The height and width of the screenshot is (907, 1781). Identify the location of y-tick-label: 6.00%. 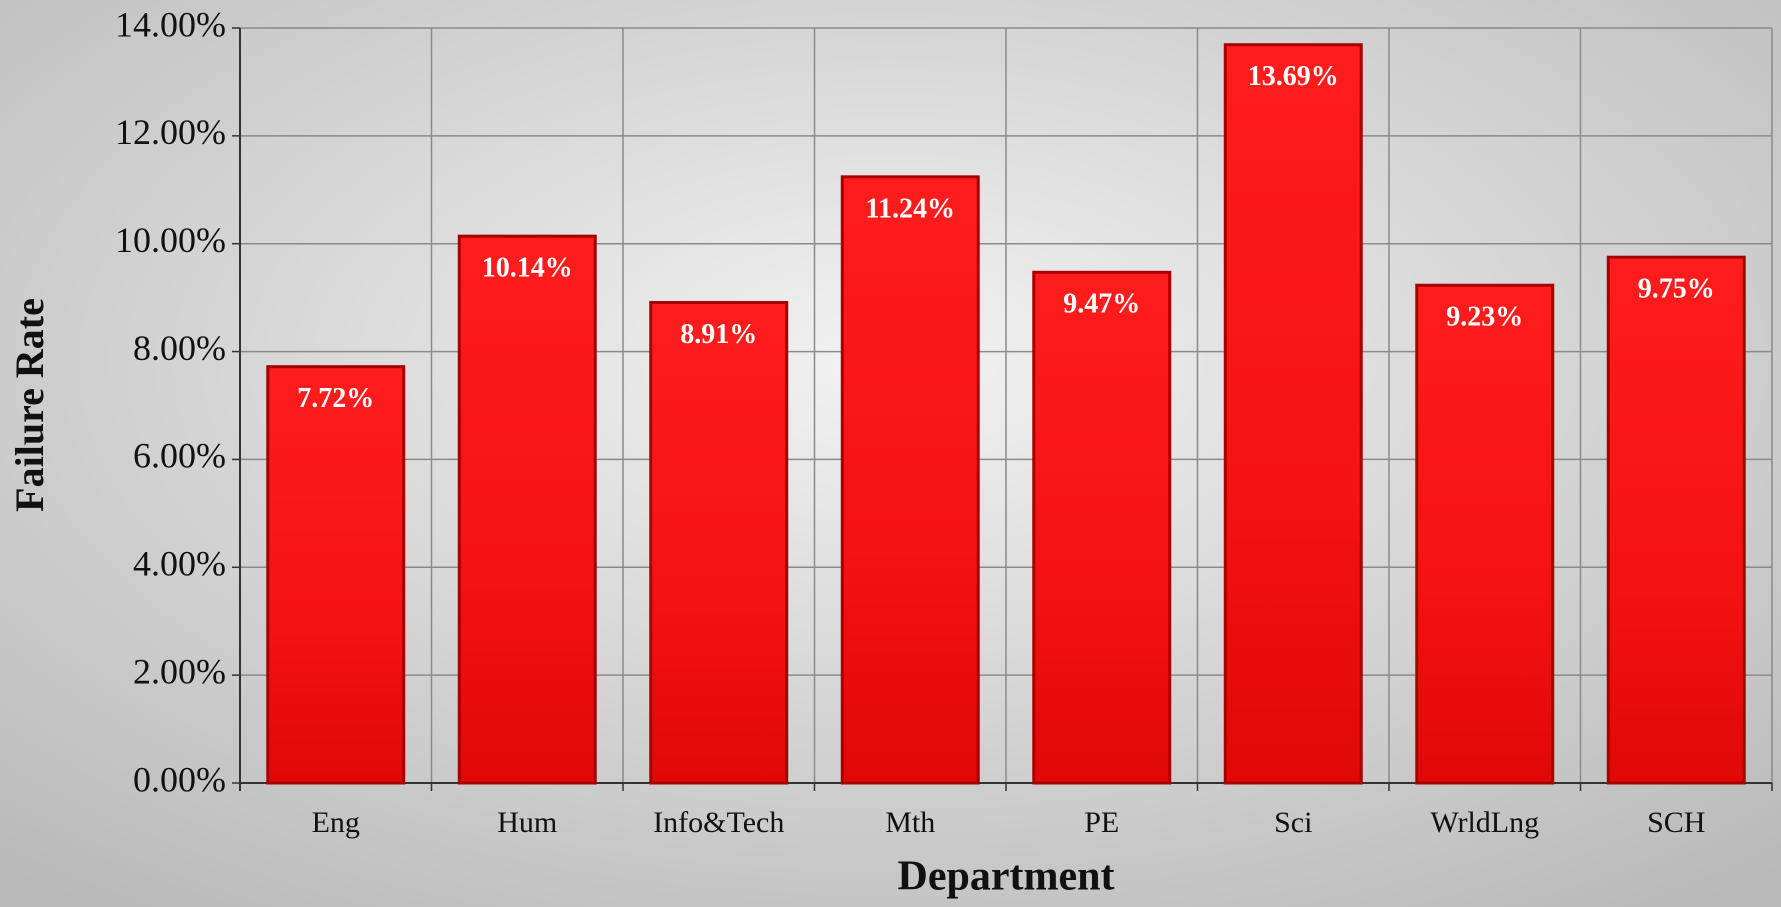
(179, 456).